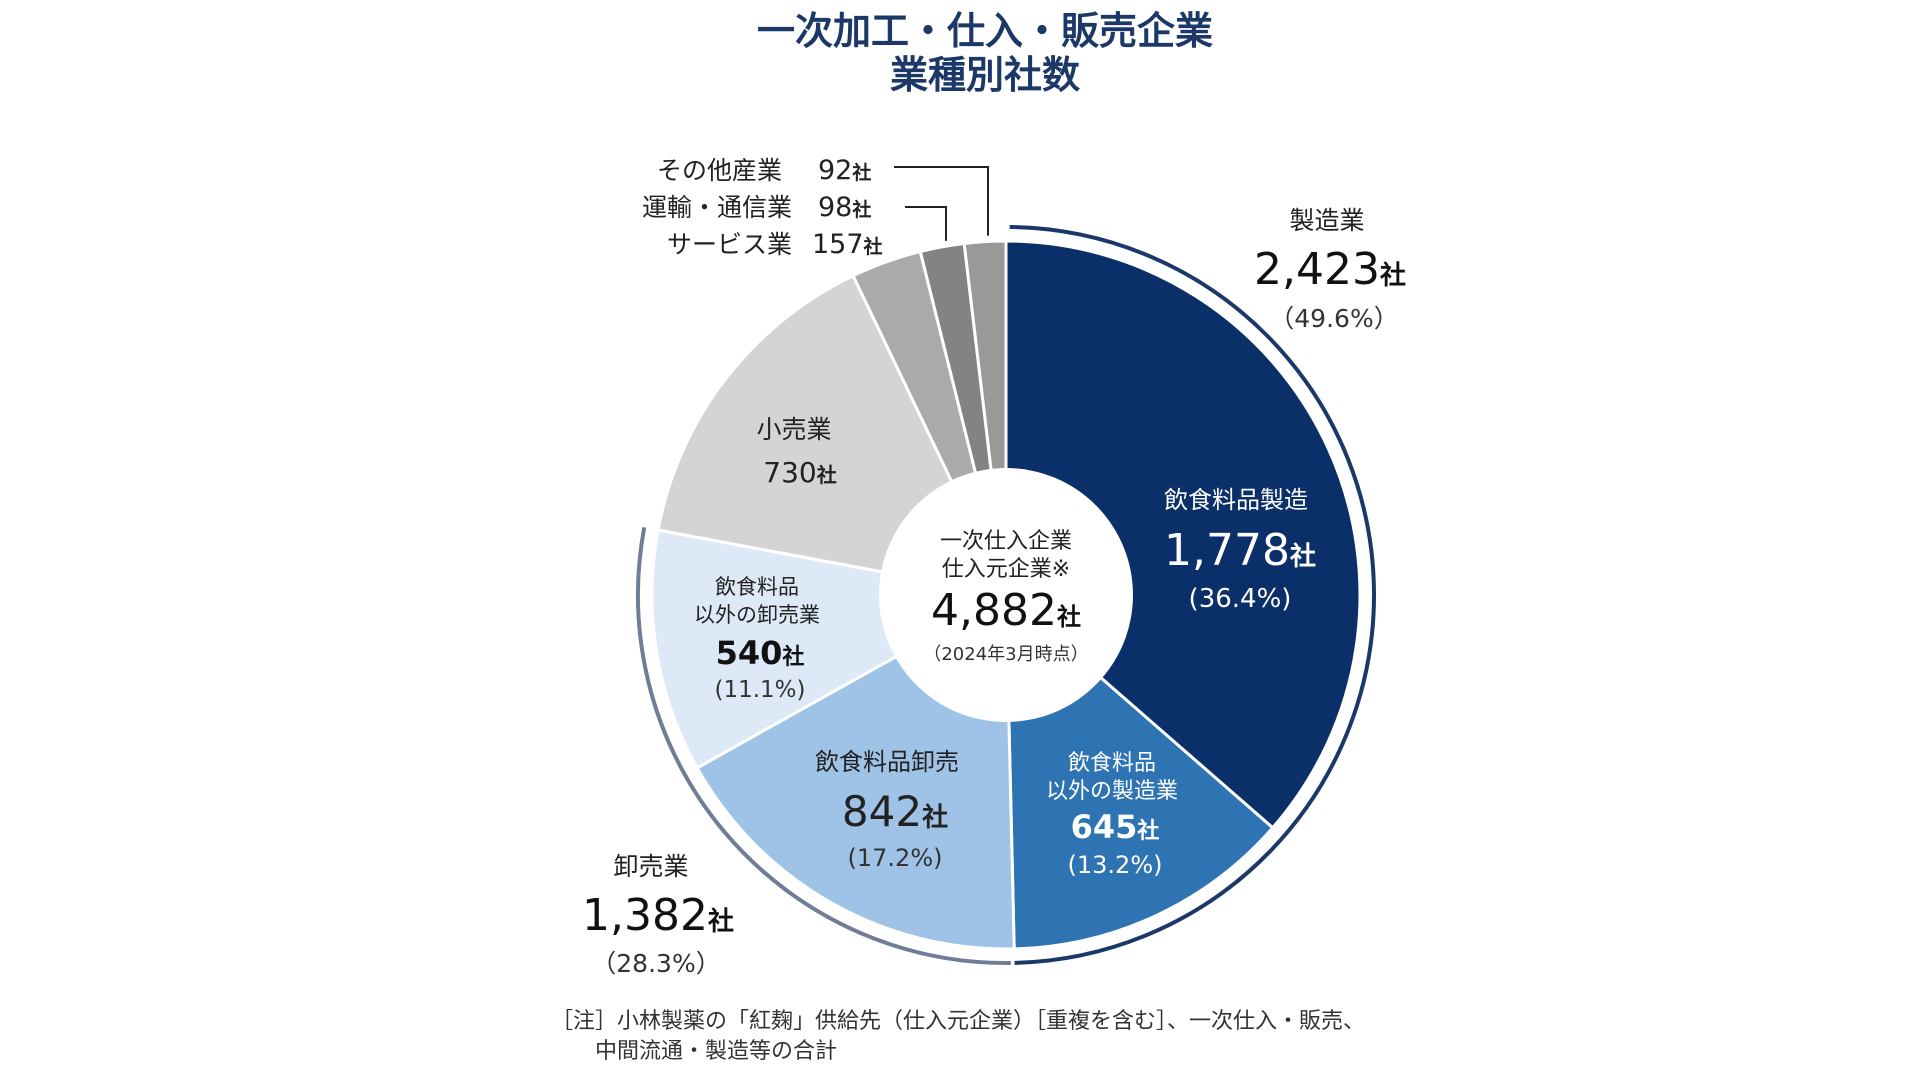  Describe the element at coordinates (749, 653) in the screenshot. I see `slice-value: 540` at that location.